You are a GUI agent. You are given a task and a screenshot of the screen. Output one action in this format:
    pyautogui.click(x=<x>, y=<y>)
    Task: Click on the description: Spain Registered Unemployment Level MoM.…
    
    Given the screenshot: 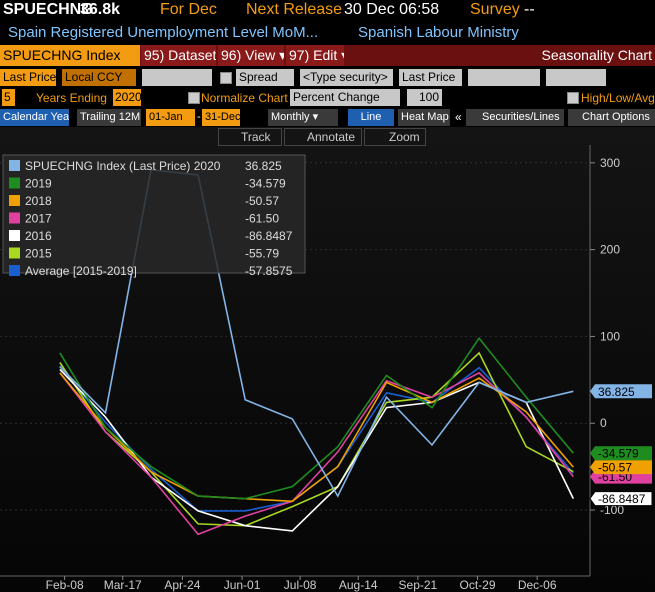 What is the action you would take?
    pyautogui.click(x=163, y=32)
    